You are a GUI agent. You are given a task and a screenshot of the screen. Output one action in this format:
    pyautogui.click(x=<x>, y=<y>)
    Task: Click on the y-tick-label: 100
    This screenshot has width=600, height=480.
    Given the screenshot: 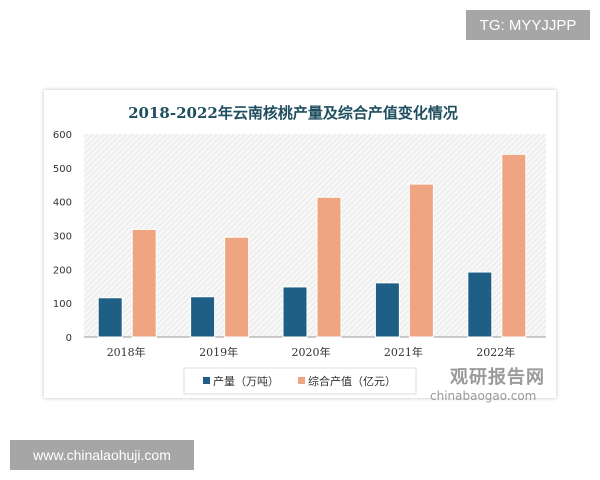 What is the action you would take?
    pyautogui.click(x=62, y=304)
    